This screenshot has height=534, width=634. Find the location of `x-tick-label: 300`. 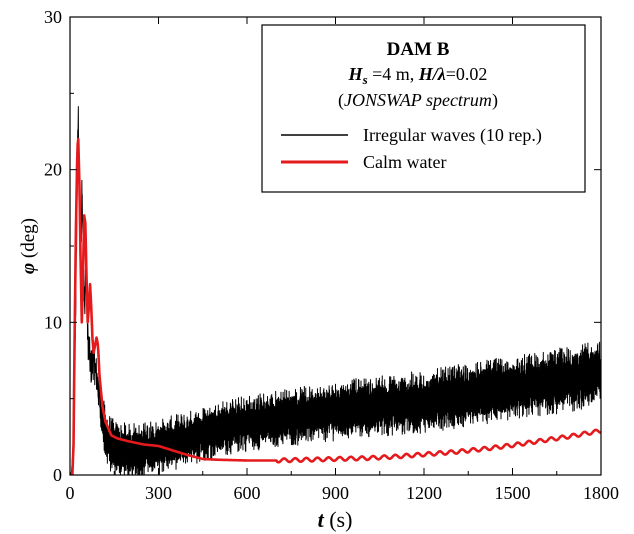

x-tick-label: 300 is located at coordinates (158, 493).